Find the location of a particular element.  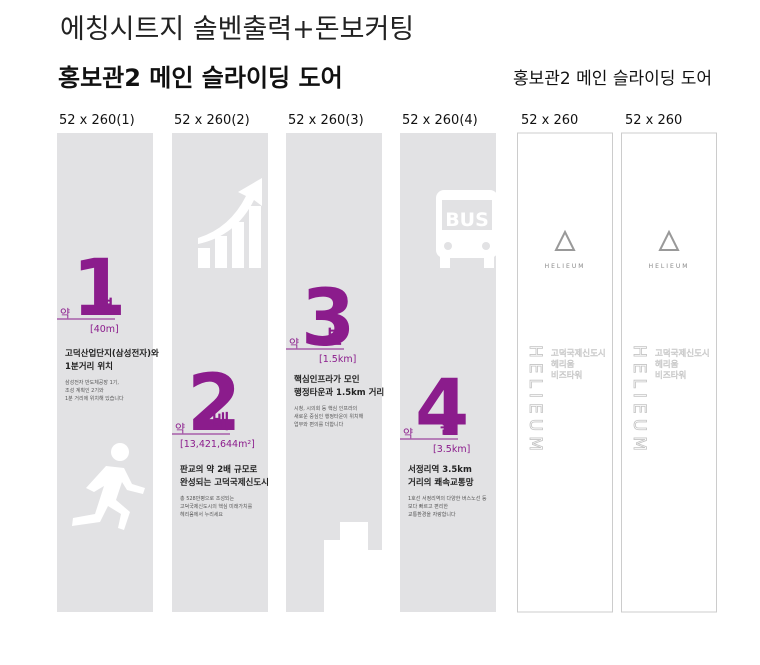

body-text: 삼성전자 반도체공장 1기, is located at coordinates (92, 382).